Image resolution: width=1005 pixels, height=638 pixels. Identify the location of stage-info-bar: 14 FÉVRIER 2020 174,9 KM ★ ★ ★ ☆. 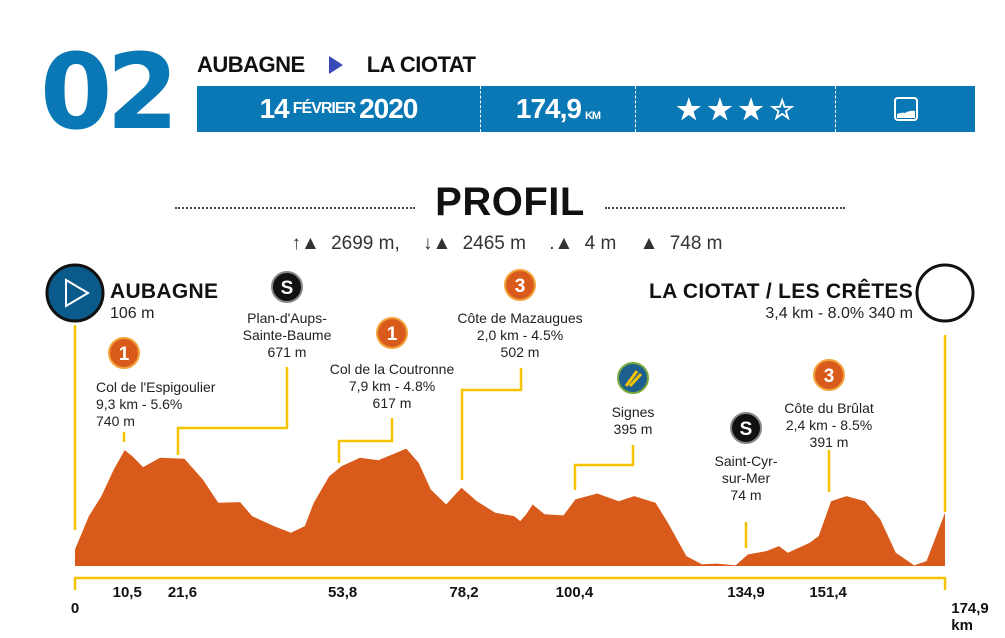
(586, 109).